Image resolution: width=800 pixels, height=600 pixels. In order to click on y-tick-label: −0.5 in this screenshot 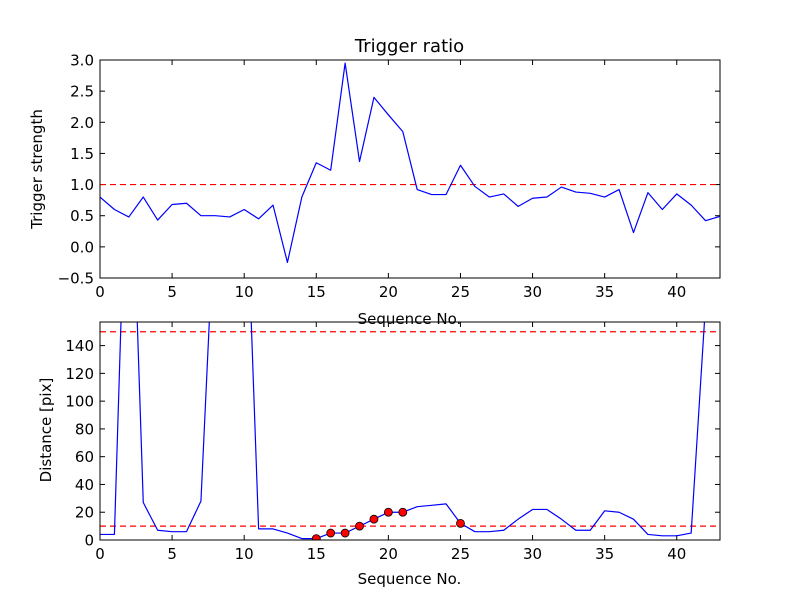, I will do `click(76, 279)`.